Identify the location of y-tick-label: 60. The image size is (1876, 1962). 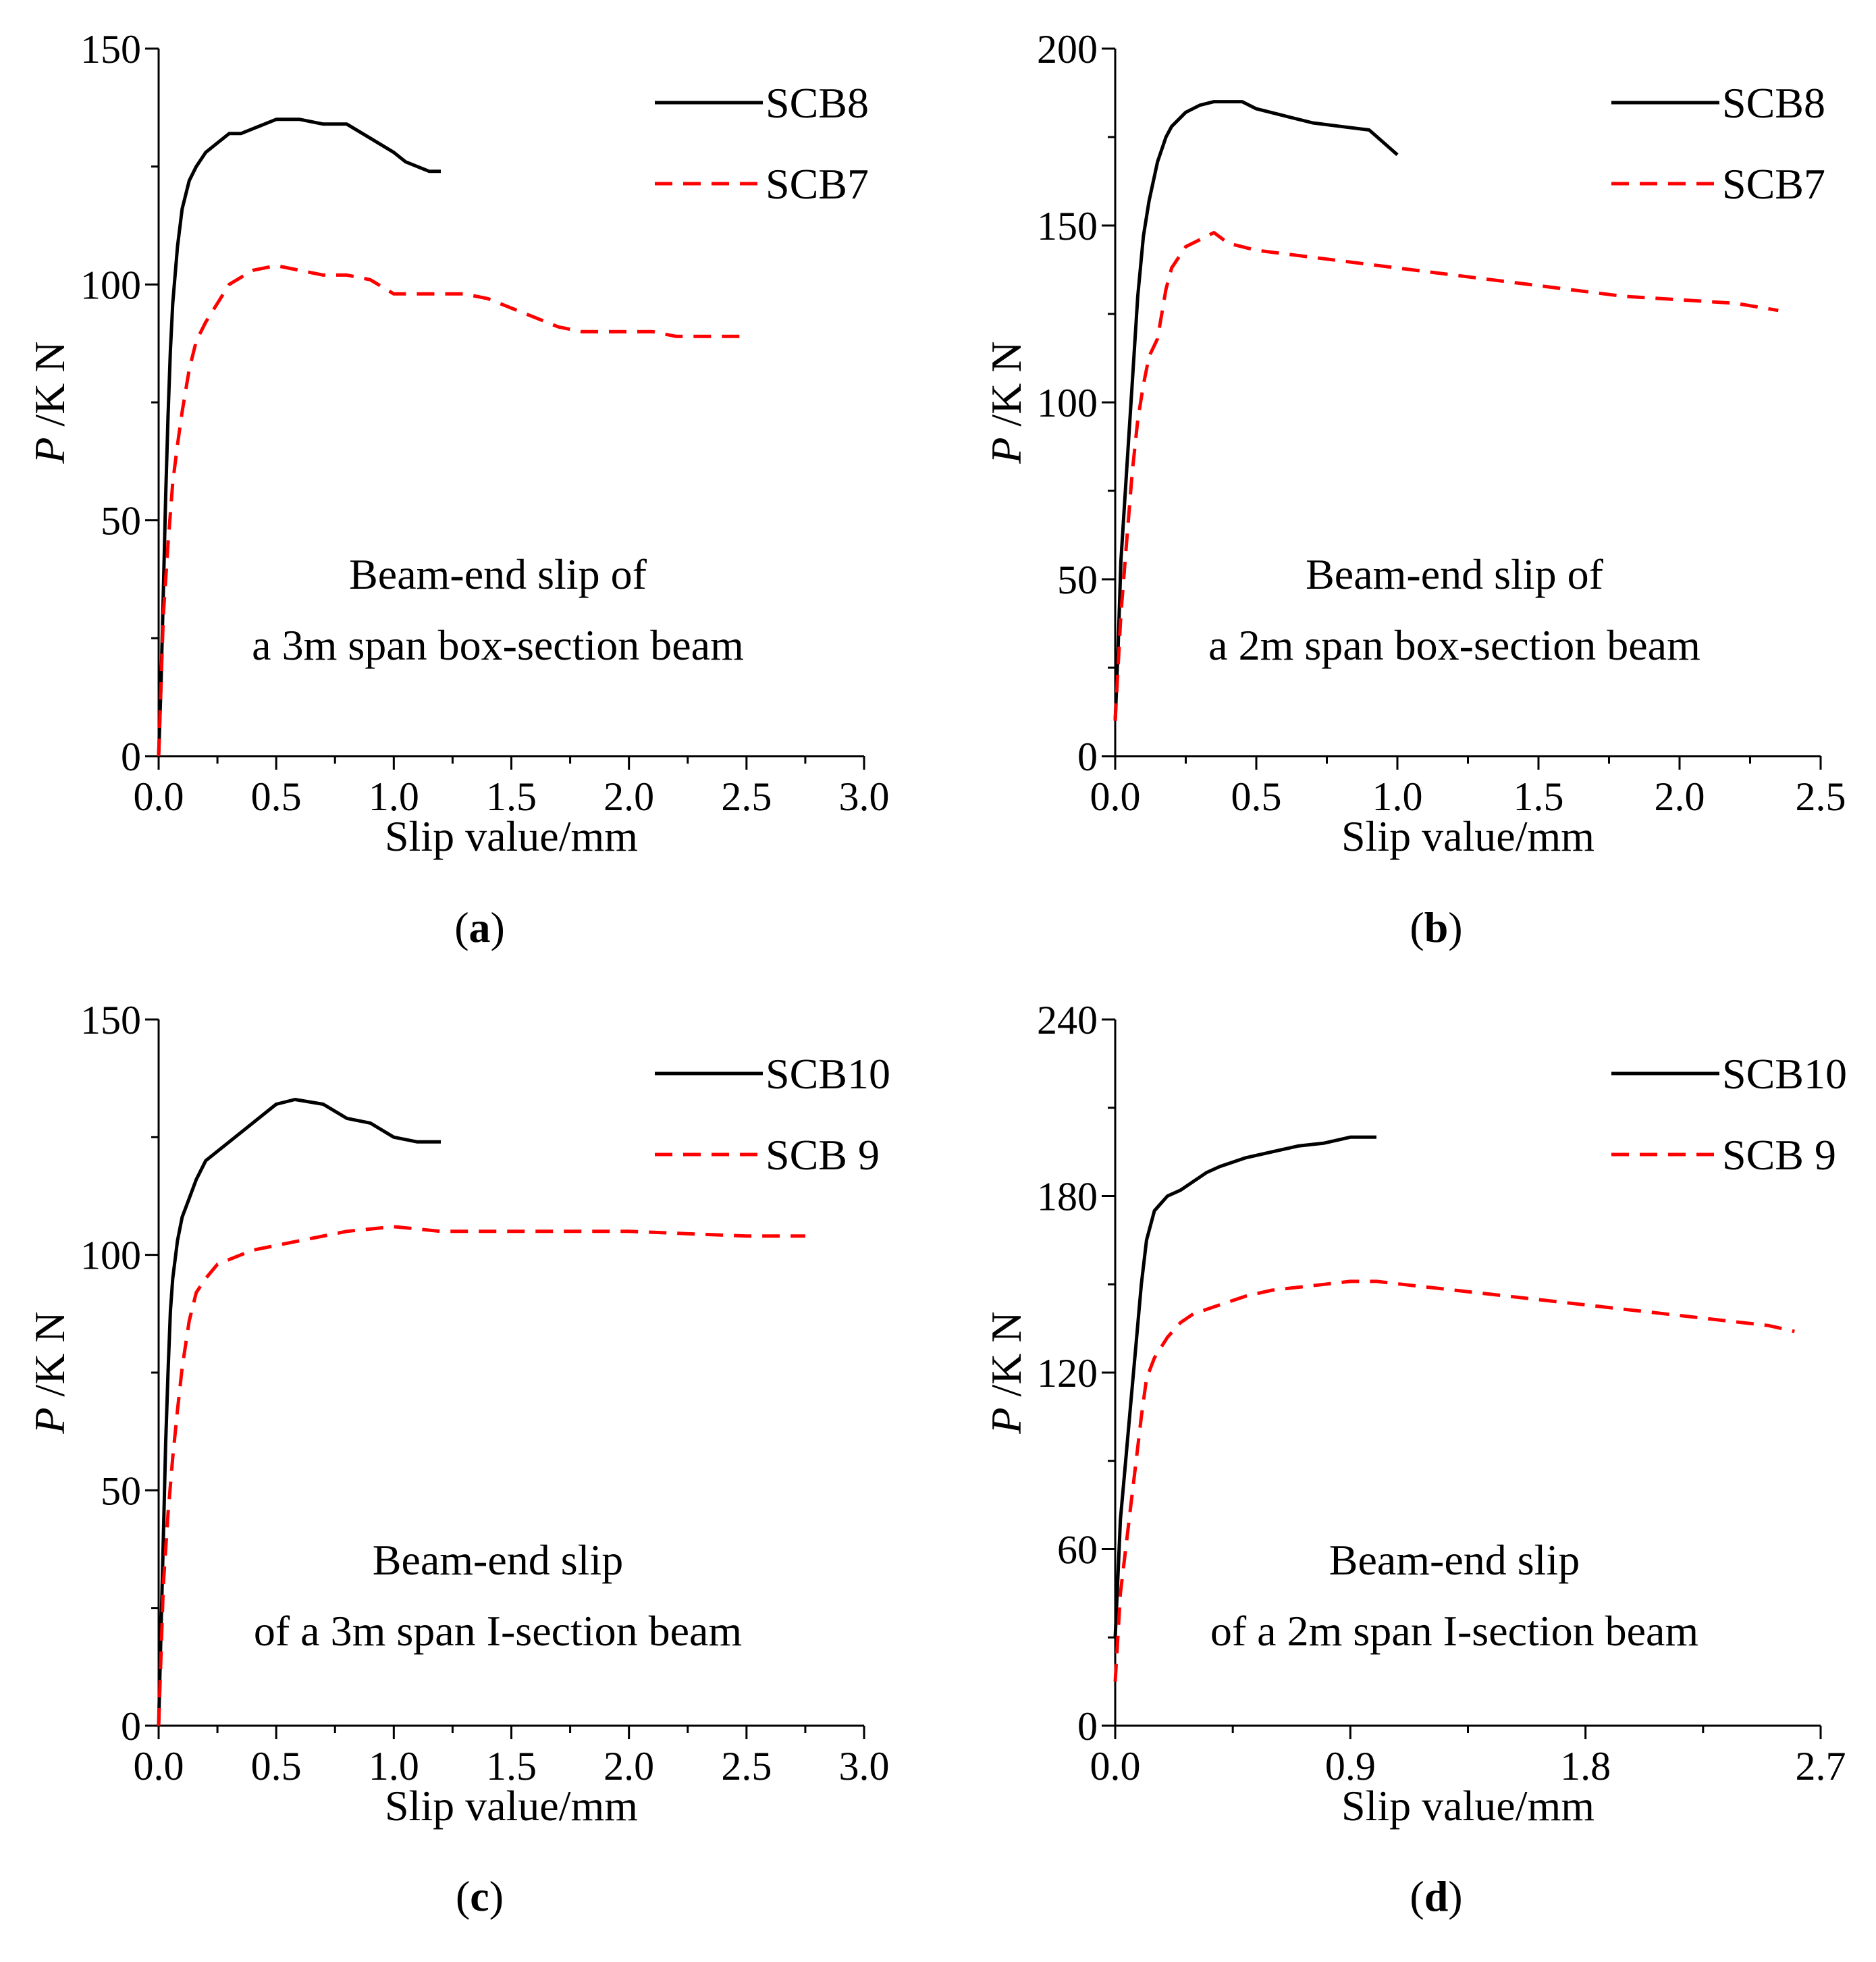
(1077, 1550).